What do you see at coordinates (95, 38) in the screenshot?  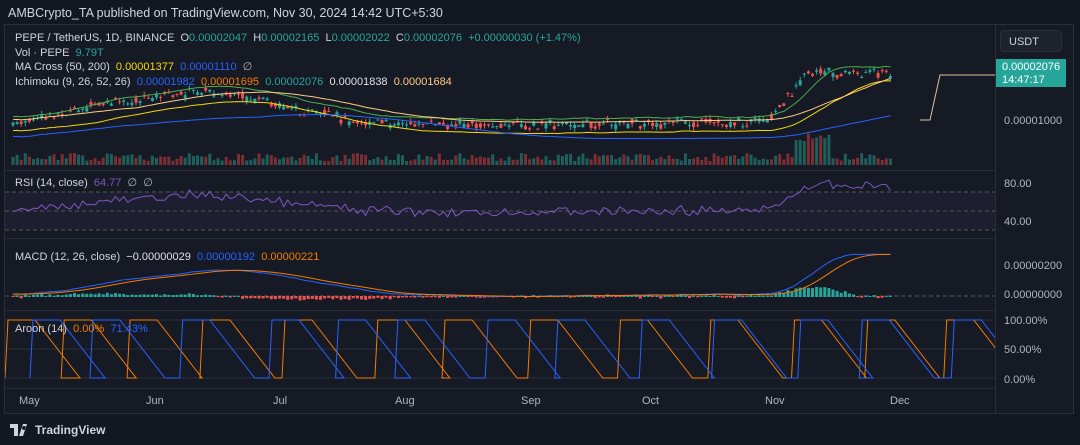 I see `symbol-title: PEPE / TetherUS, 1D, BINANCE` at bounding box center [95, 38].